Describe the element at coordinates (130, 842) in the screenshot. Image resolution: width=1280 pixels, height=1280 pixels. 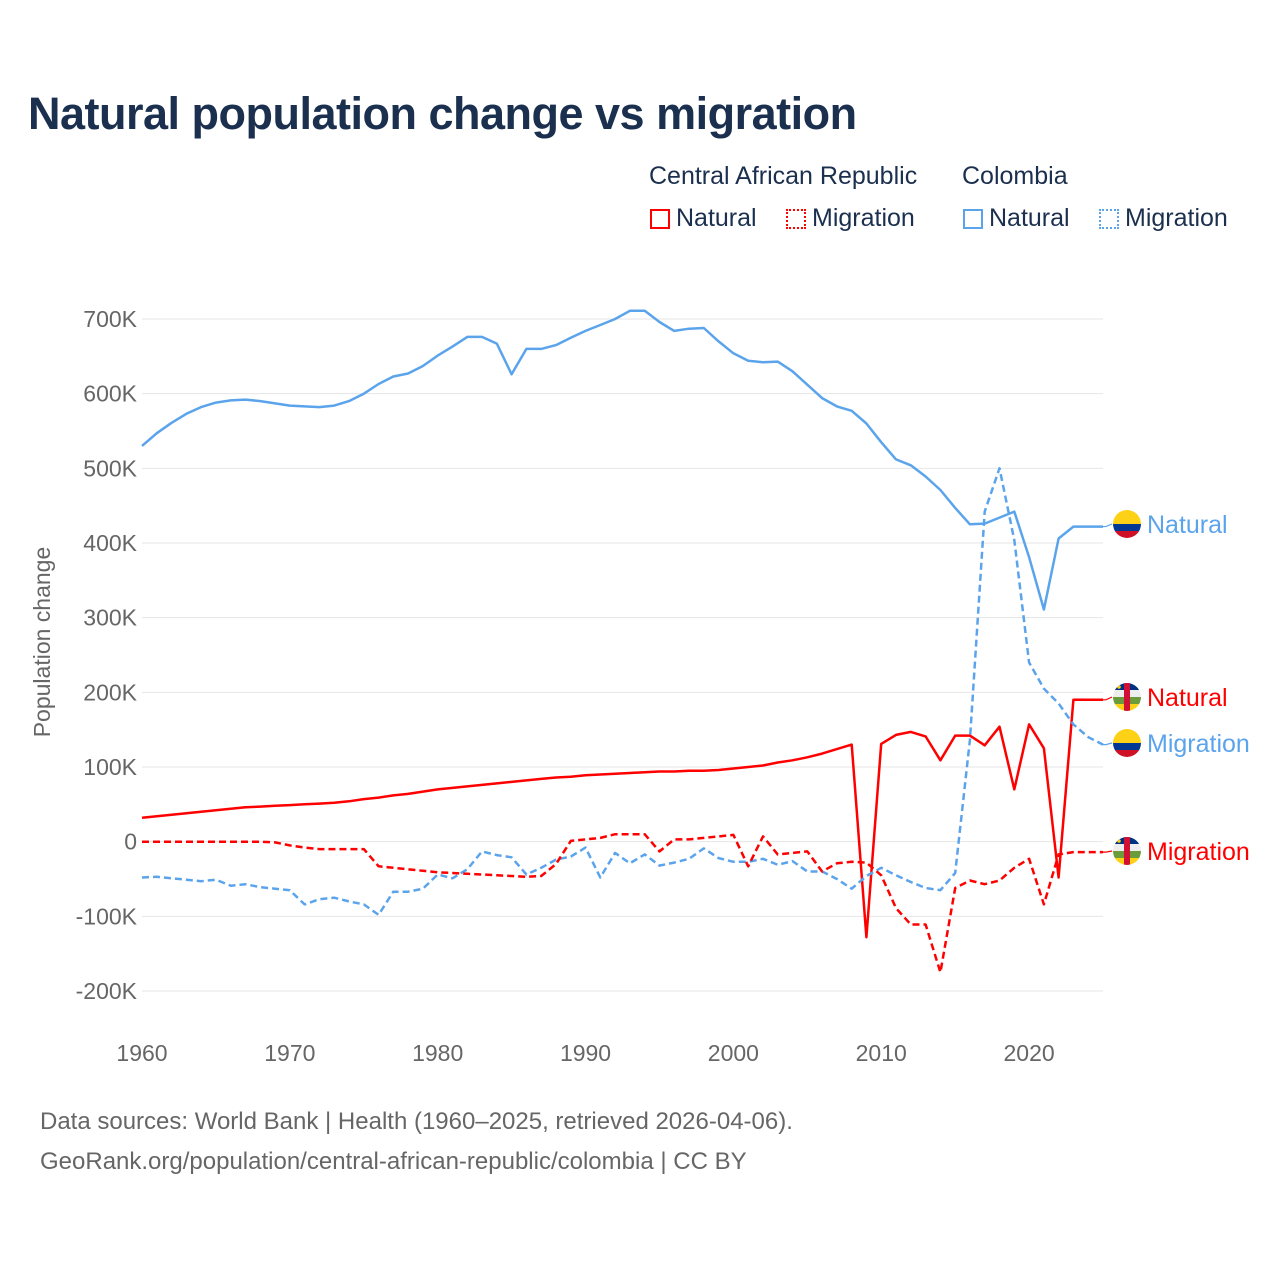
I see `y-tick-label: 0` at that location.